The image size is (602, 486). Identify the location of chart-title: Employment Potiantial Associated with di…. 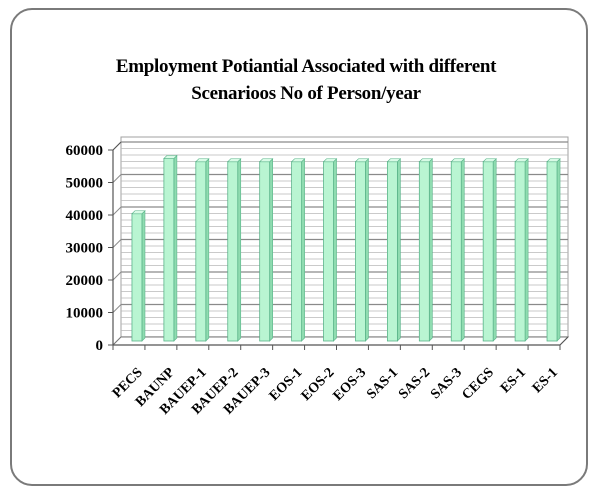
(306, 80).